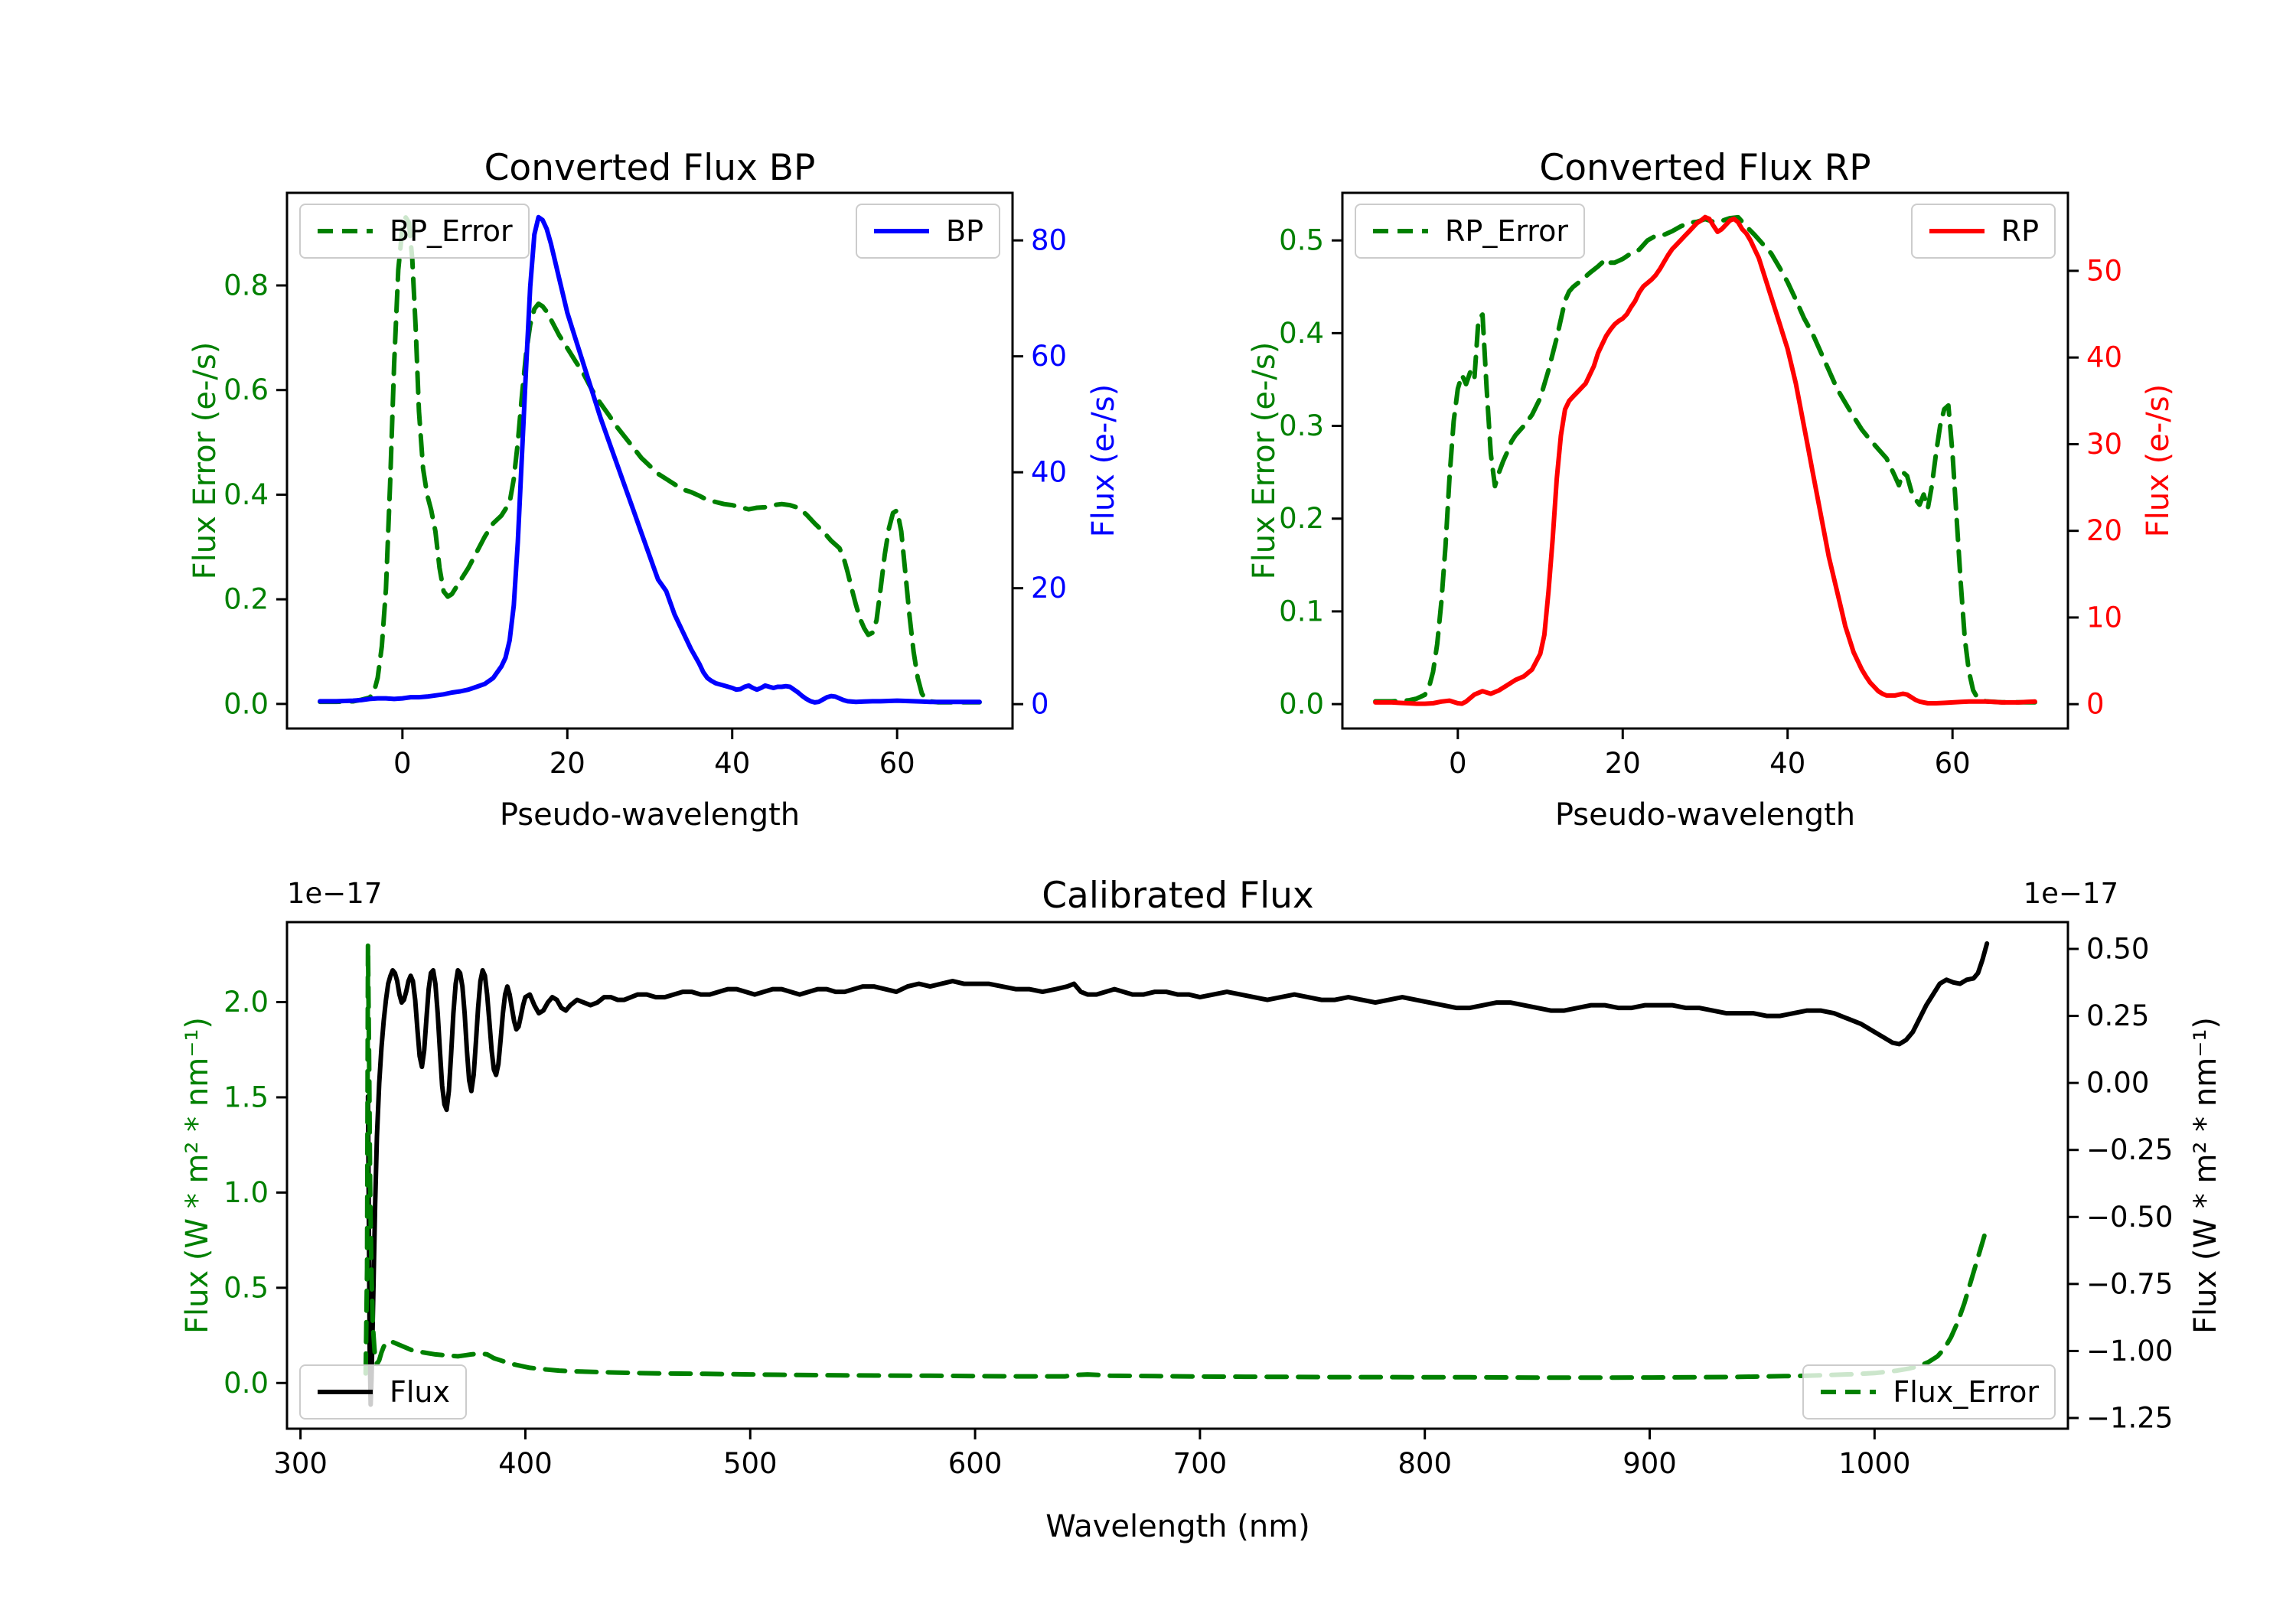  Describe the element at coordinates (1301, 611) in the screenshot. I see `y-tick-label-left: 0.1` at that location.